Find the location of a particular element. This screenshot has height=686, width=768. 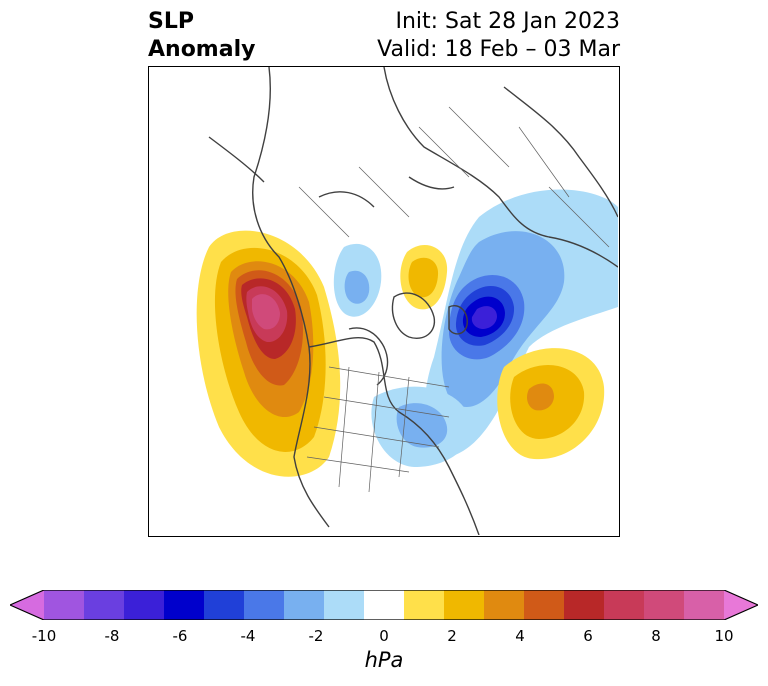

colorbar-tick-label: -2 is located at coordinates (316, 636).